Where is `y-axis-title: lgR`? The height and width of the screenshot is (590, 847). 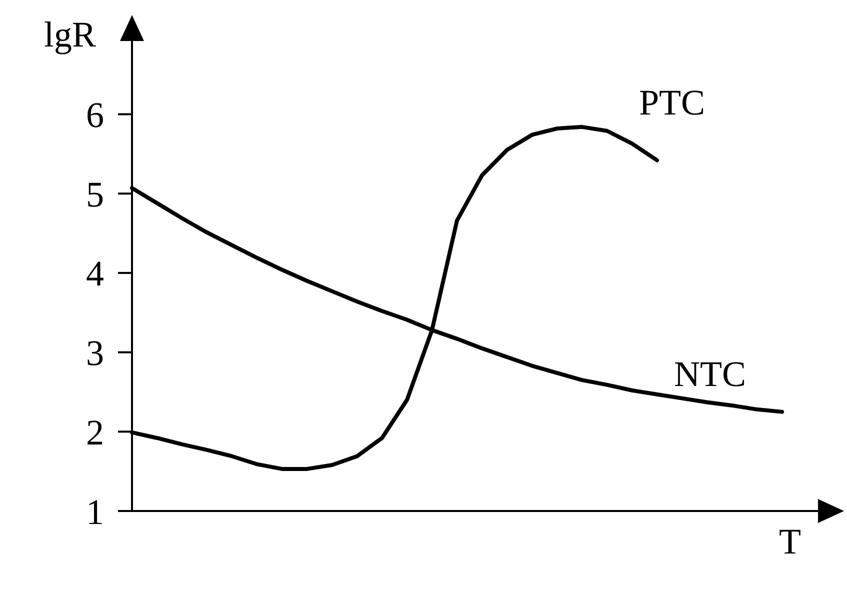 y-axis-title: lgR is located at coordinates (70, 34).